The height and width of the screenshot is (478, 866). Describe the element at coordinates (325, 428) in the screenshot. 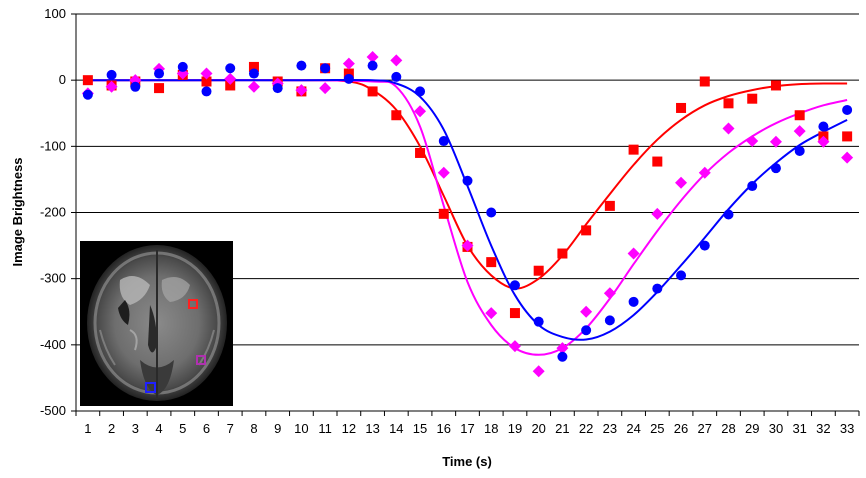

I see `x-tick-label: 11` at that location.